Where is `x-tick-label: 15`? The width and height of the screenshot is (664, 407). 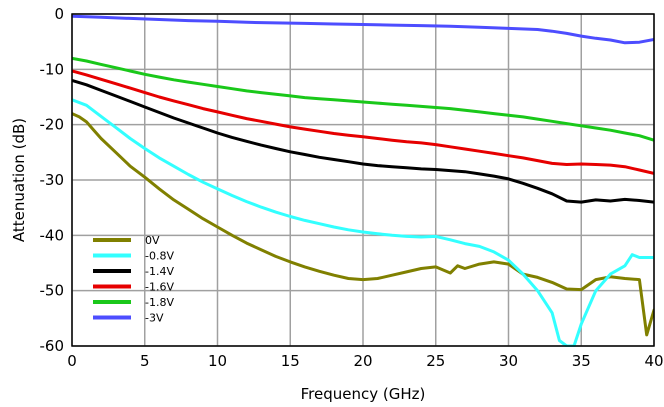
x-tick-label: 15 is located at coordinates (290, 361).